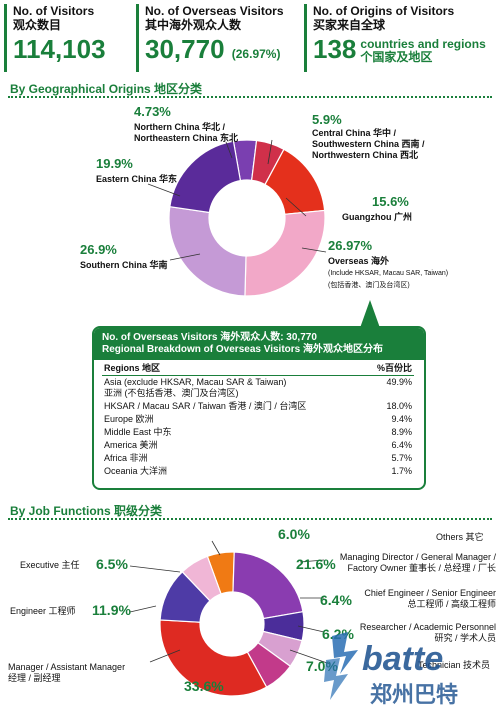  I want to click on slice-label: Engineer 工程师, so click(43, 611).